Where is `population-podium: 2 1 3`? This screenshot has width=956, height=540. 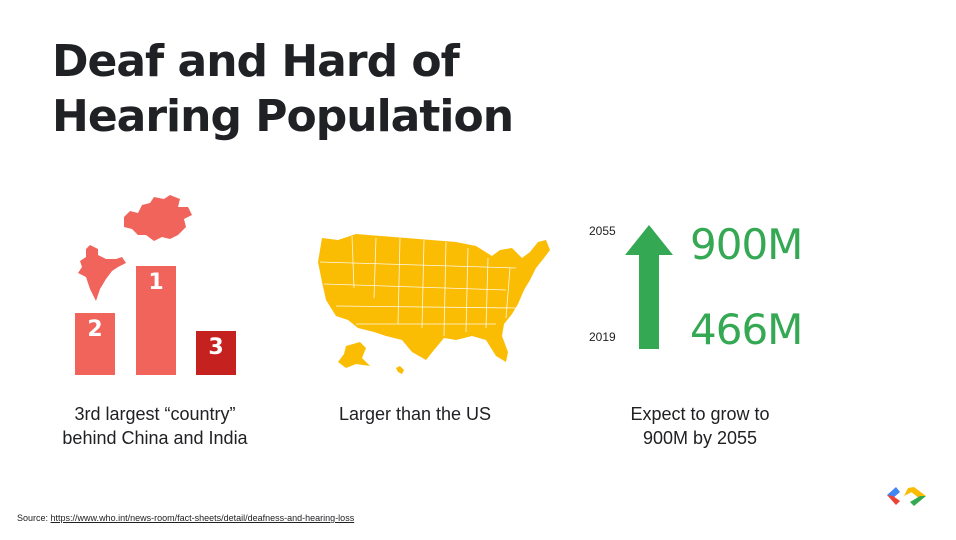 population-podium: 2 1 3 is located at coordinates (170, 285).